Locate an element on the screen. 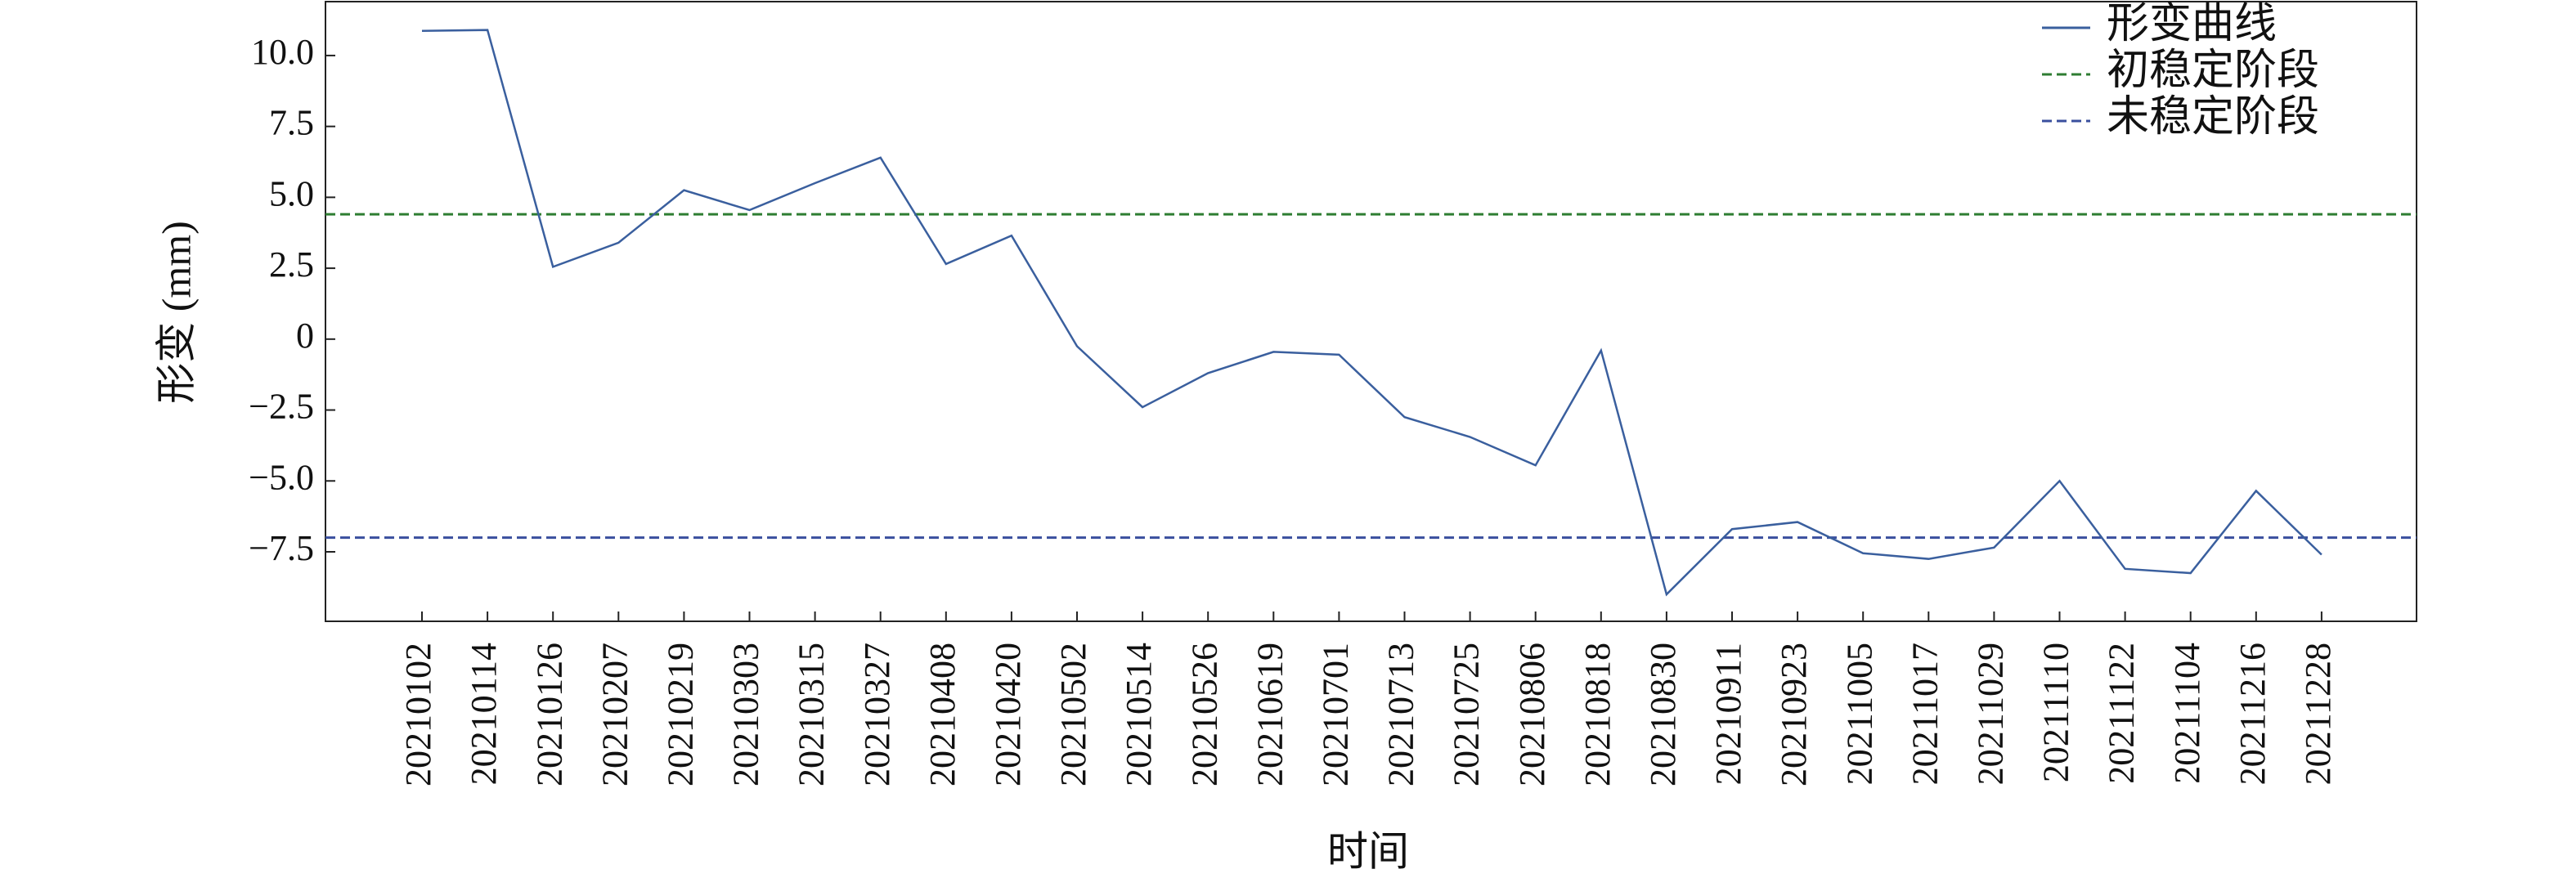 Image resolution: width=2576 pixels, height=887 pixels. x-tick-label: 20211104 is located at coordinates (2187, 713).